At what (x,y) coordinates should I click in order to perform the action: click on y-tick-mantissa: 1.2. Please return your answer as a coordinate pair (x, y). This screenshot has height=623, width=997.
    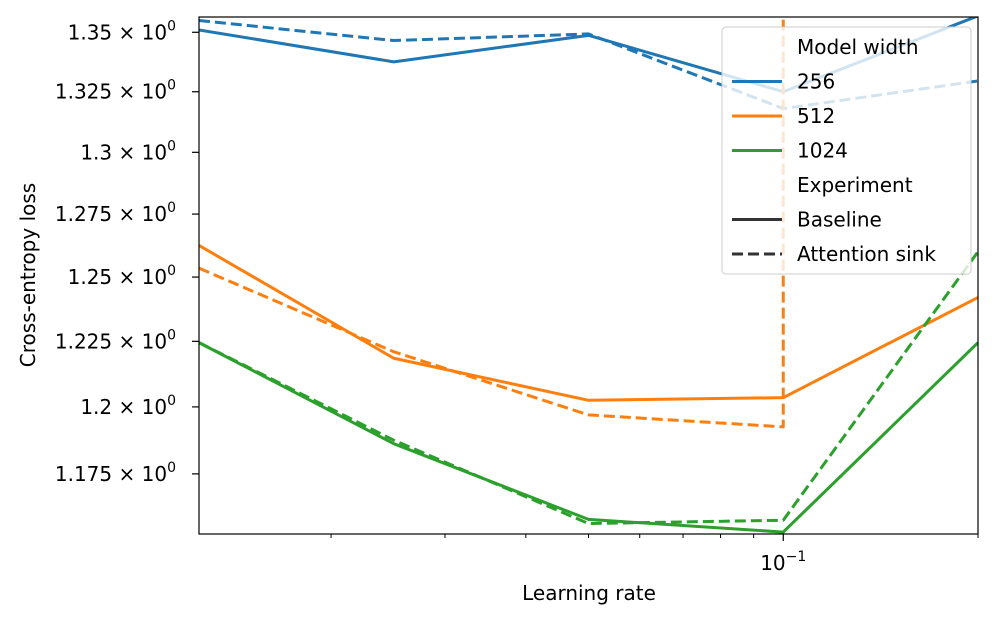
    Looking at the image, I should click on (99, 407).